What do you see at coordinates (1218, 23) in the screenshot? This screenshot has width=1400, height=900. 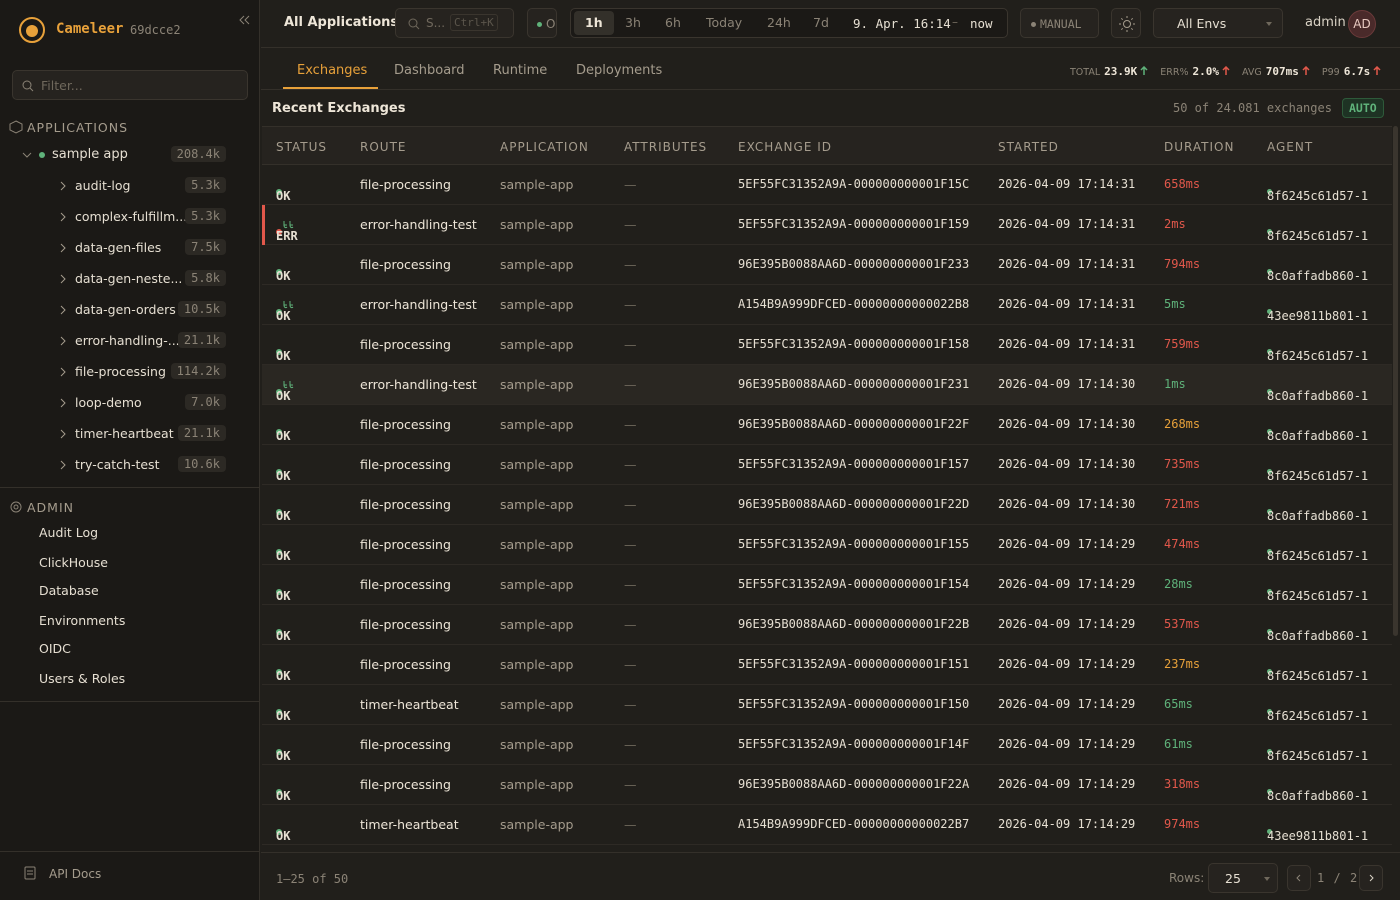 I see `env-select: All Envs` at bounding box center [1218, 23].